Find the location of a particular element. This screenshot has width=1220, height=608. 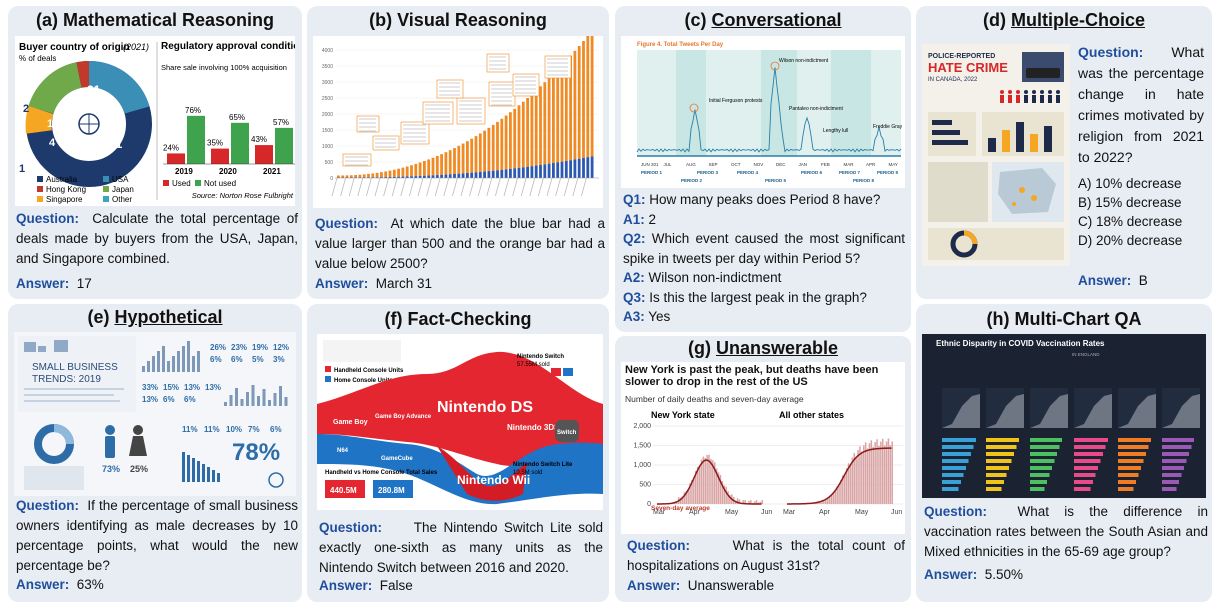

option-b: B) 15% decrease is located at coordinates (1130, 202).